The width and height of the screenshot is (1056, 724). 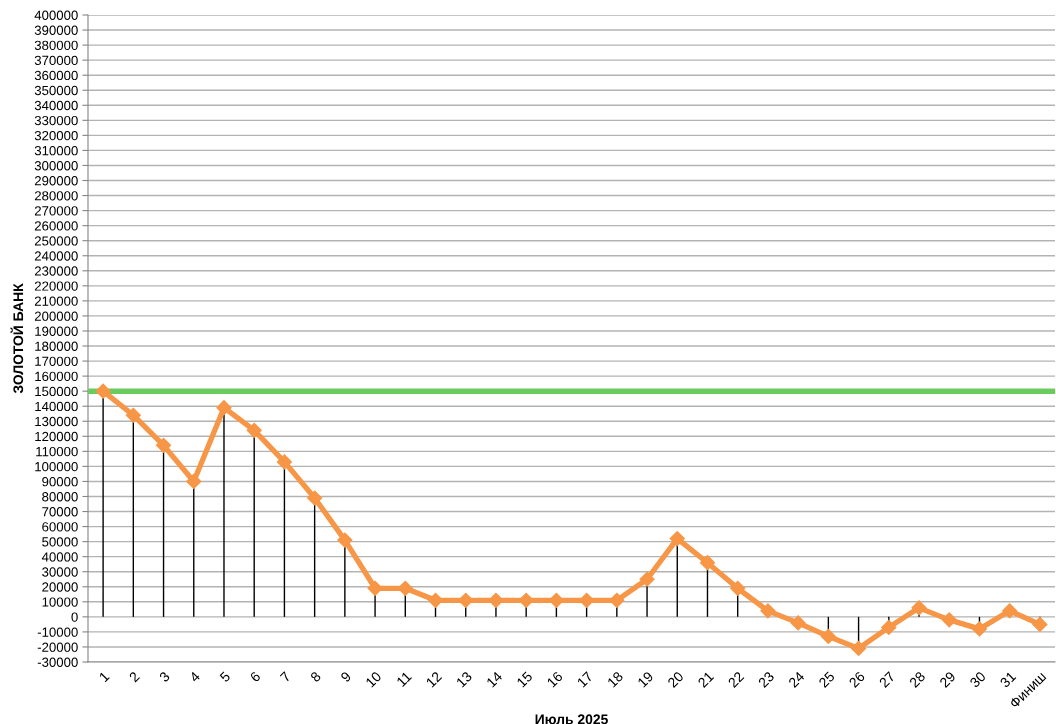 I want to click on y-tick-label: 40000, so click(x=59, y=557).